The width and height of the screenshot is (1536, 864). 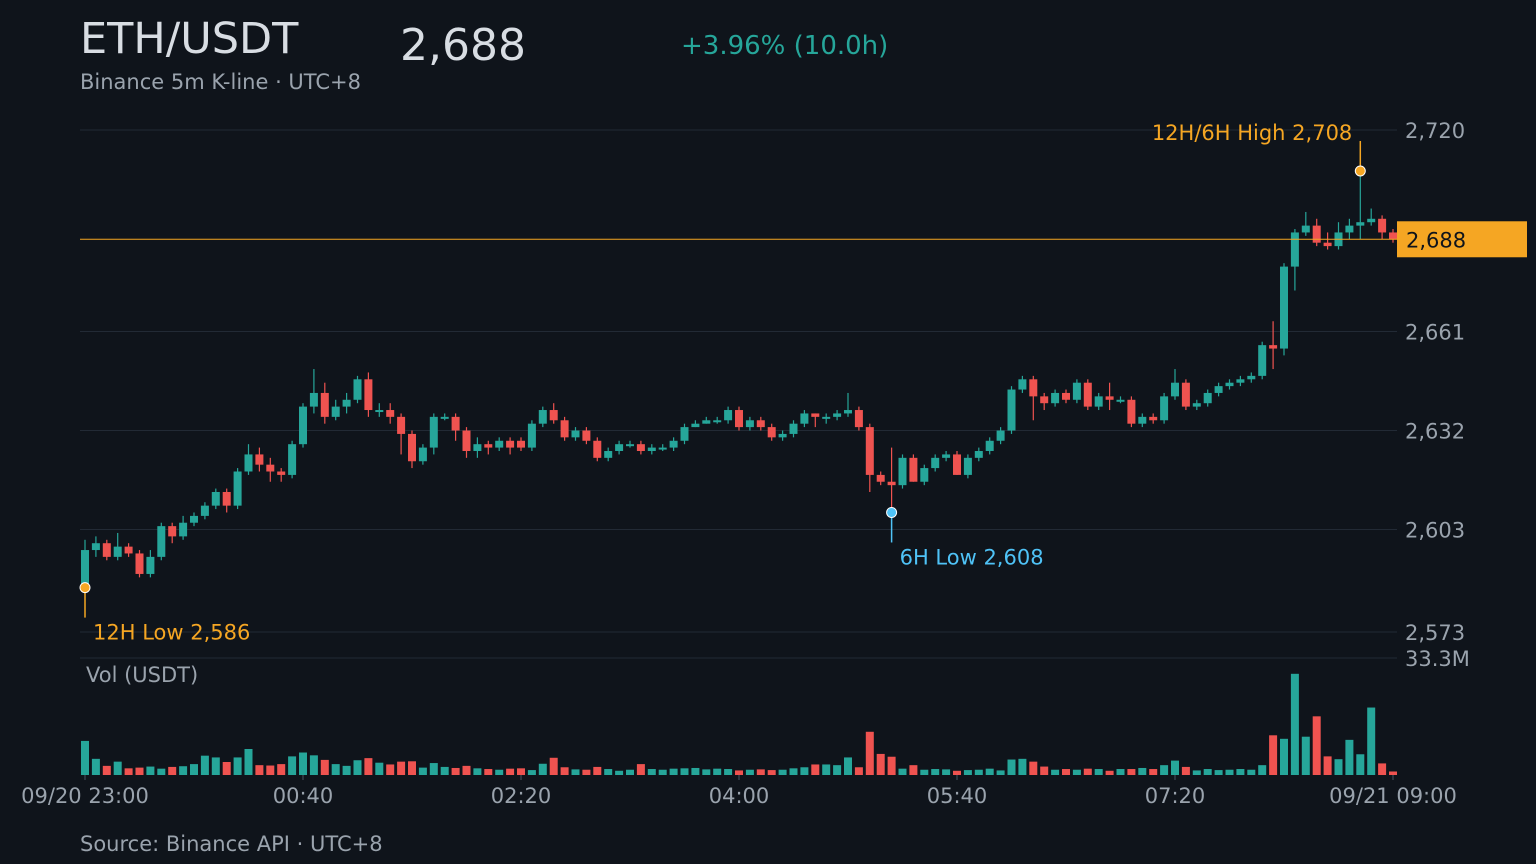 I want to click on volume-bars, so click(x=739, y=724).